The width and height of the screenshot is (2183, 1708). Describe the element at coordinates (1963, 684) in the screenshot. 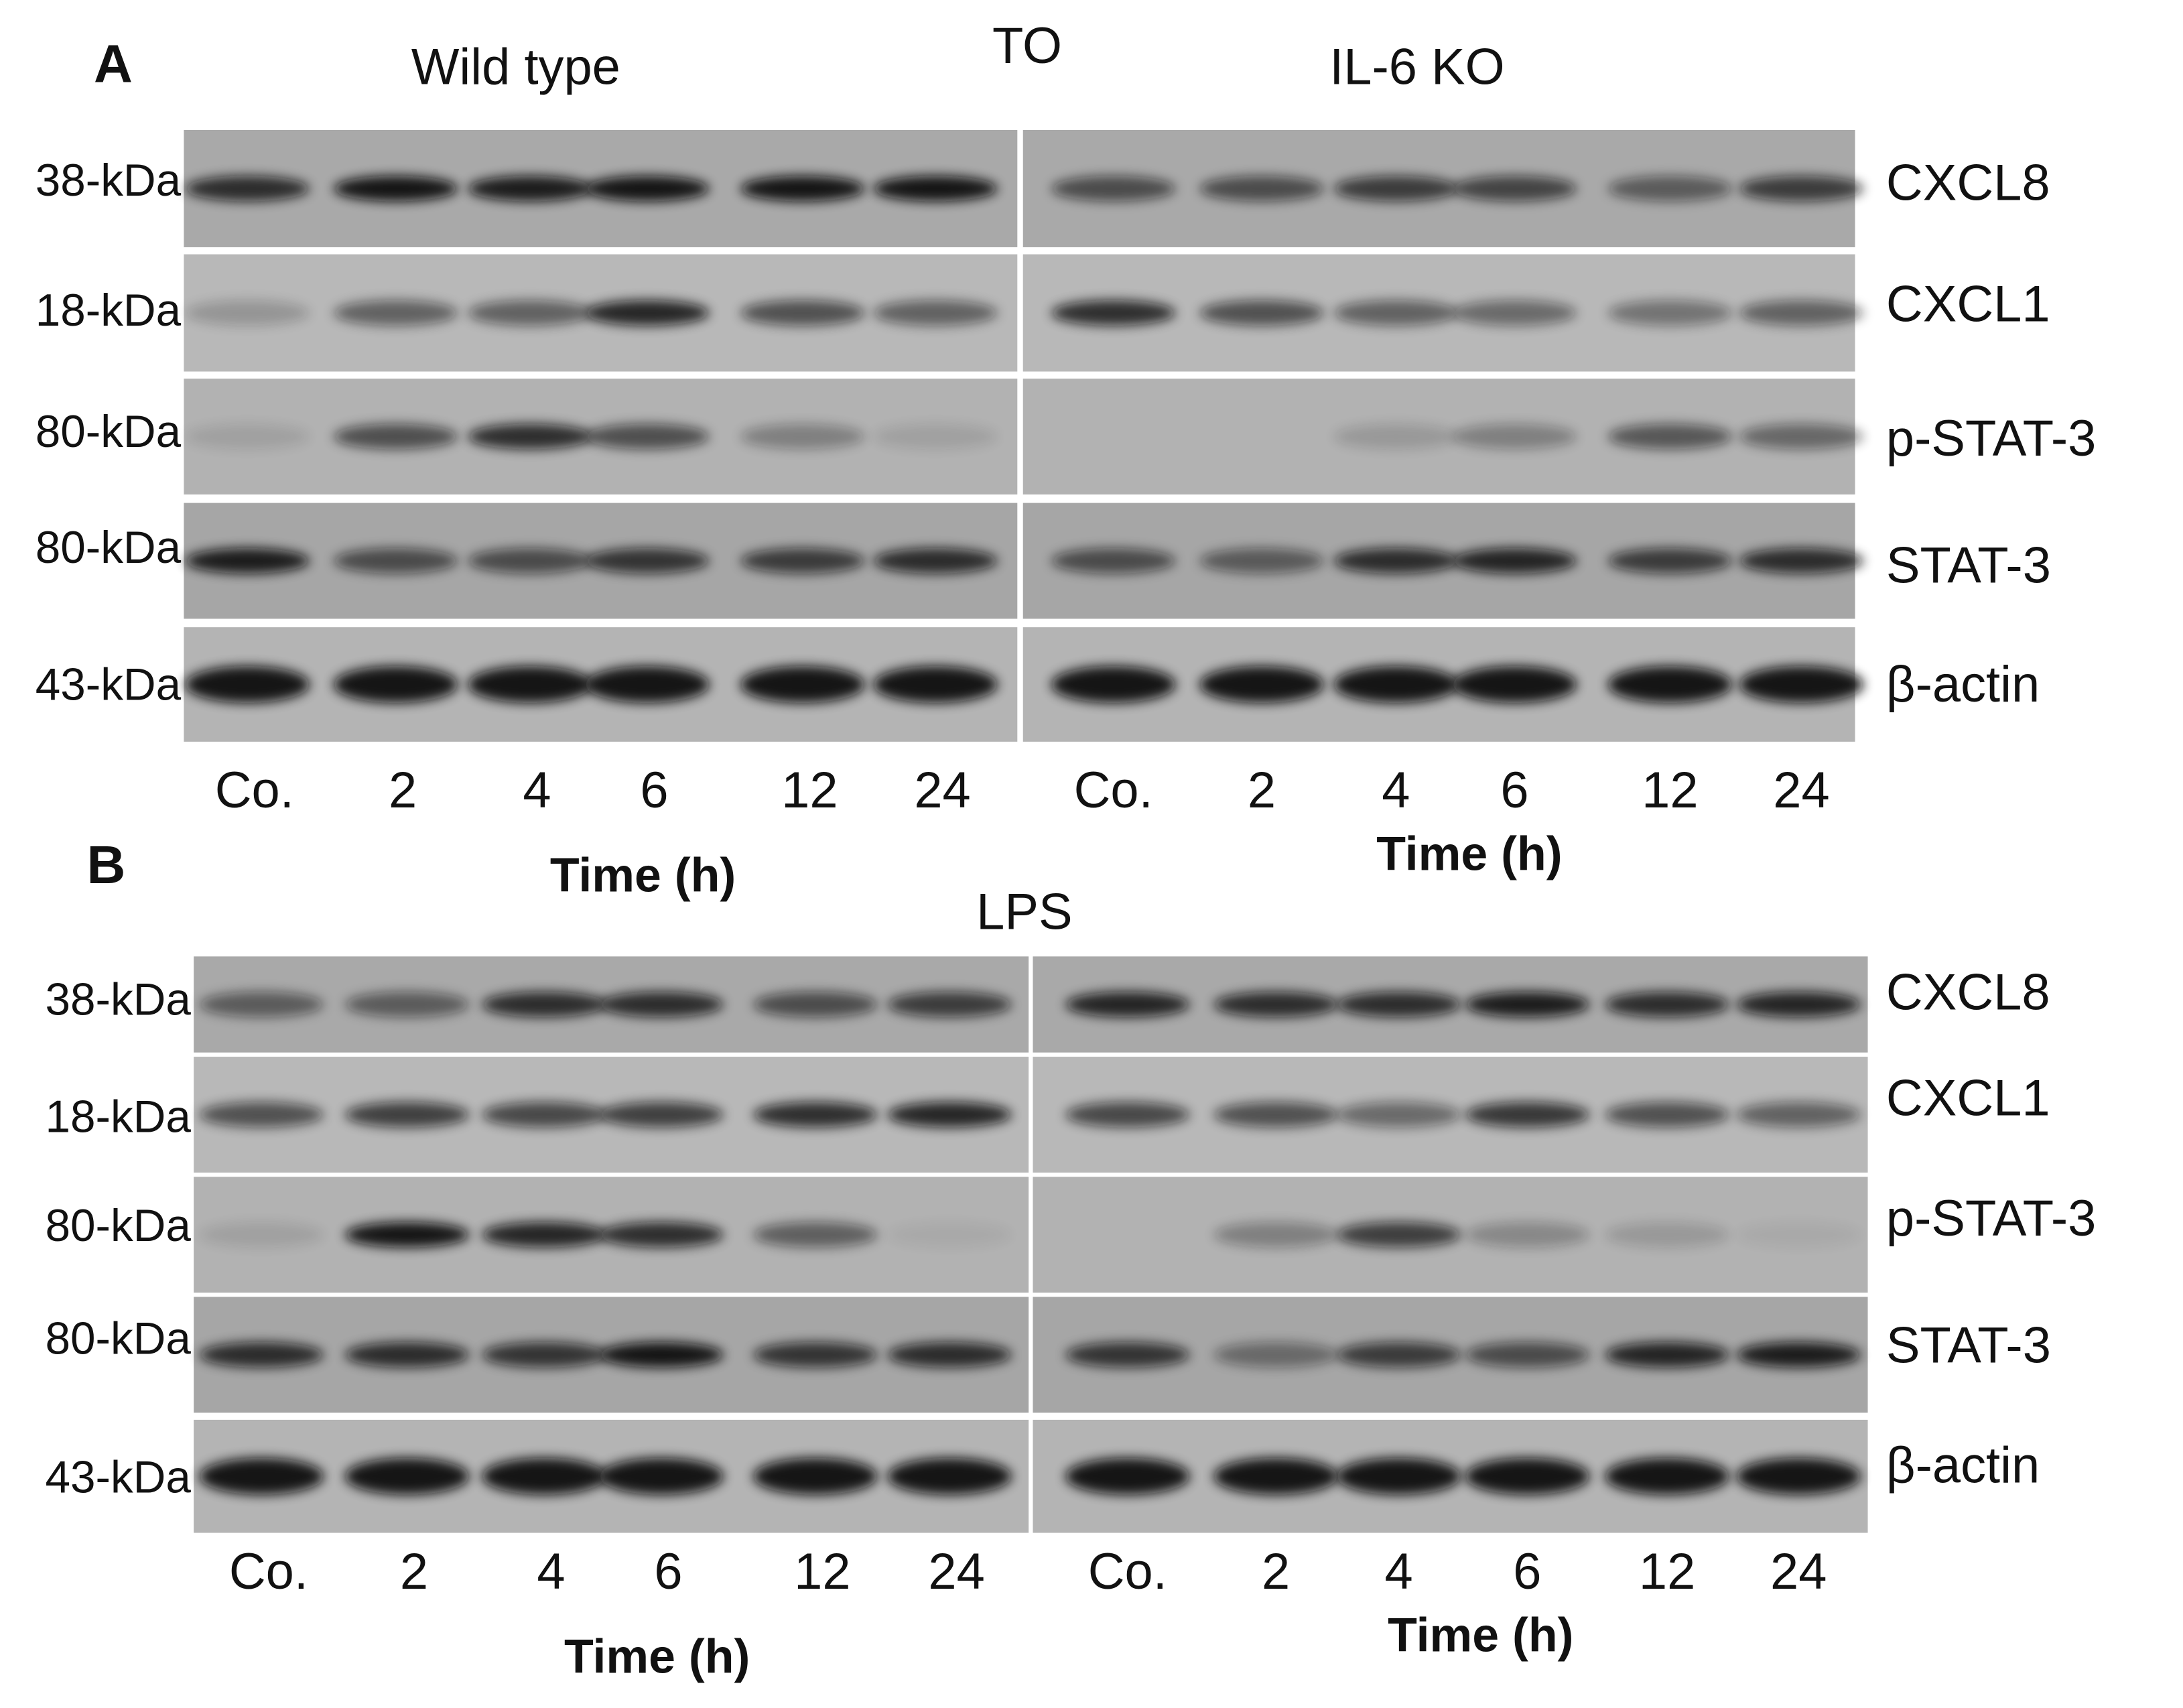

I see `protein-label: β-actin` at that location.